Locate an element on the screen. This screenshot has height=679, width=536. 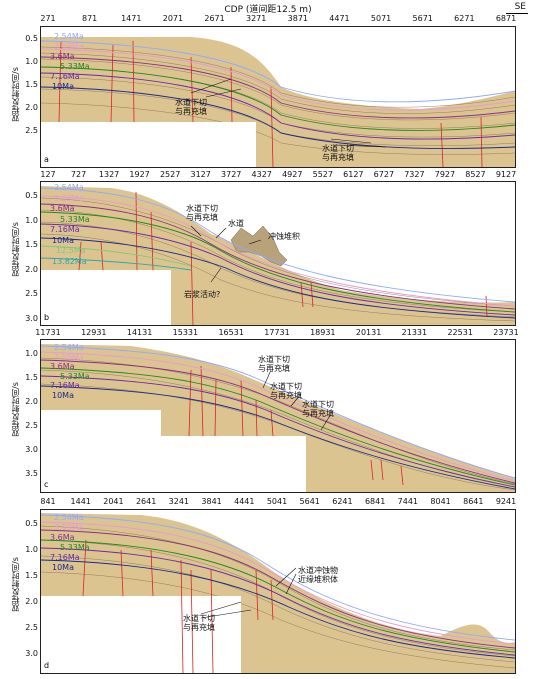
cdp-tick-label: 6271 is located at coordinates (464, 18).